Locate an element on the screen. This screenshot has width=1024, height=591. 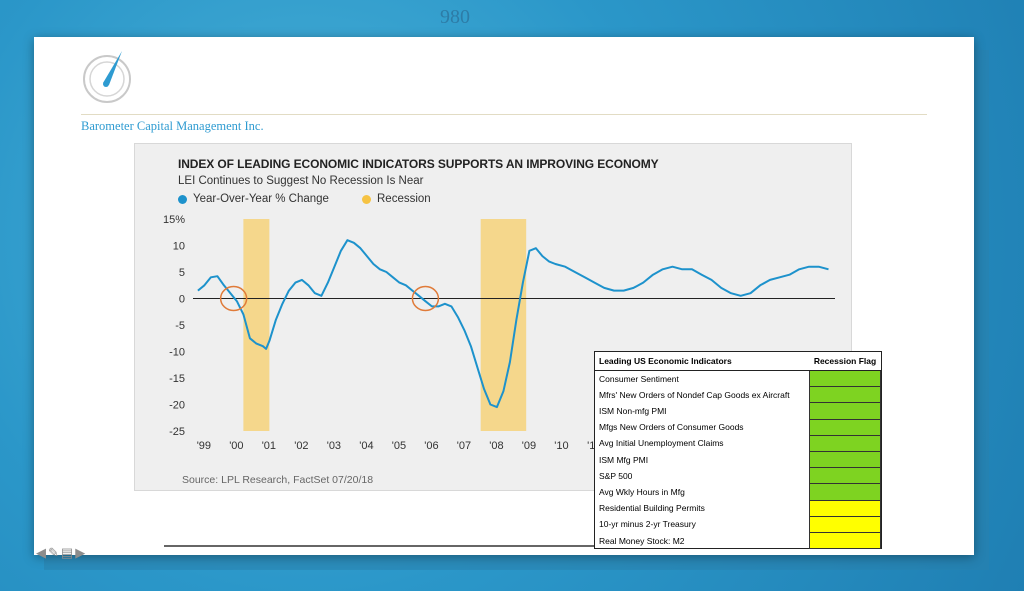
table-row: Residential Building Permits is located at coordinates (738, 508).